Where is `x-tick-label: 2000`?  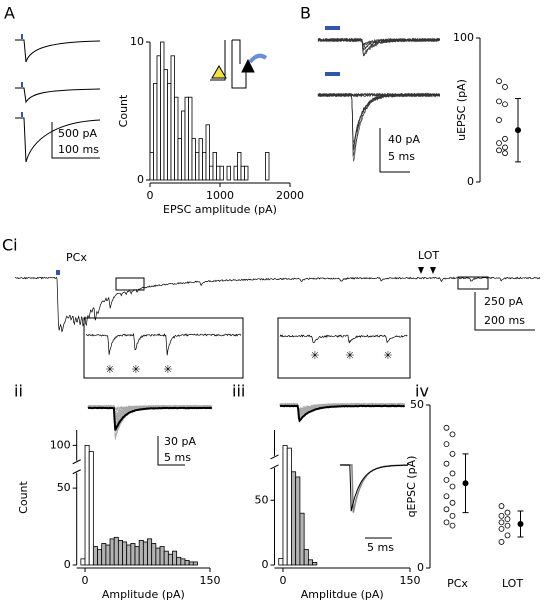 x-tick-label: 2000 is located at coordinates (290, 195).